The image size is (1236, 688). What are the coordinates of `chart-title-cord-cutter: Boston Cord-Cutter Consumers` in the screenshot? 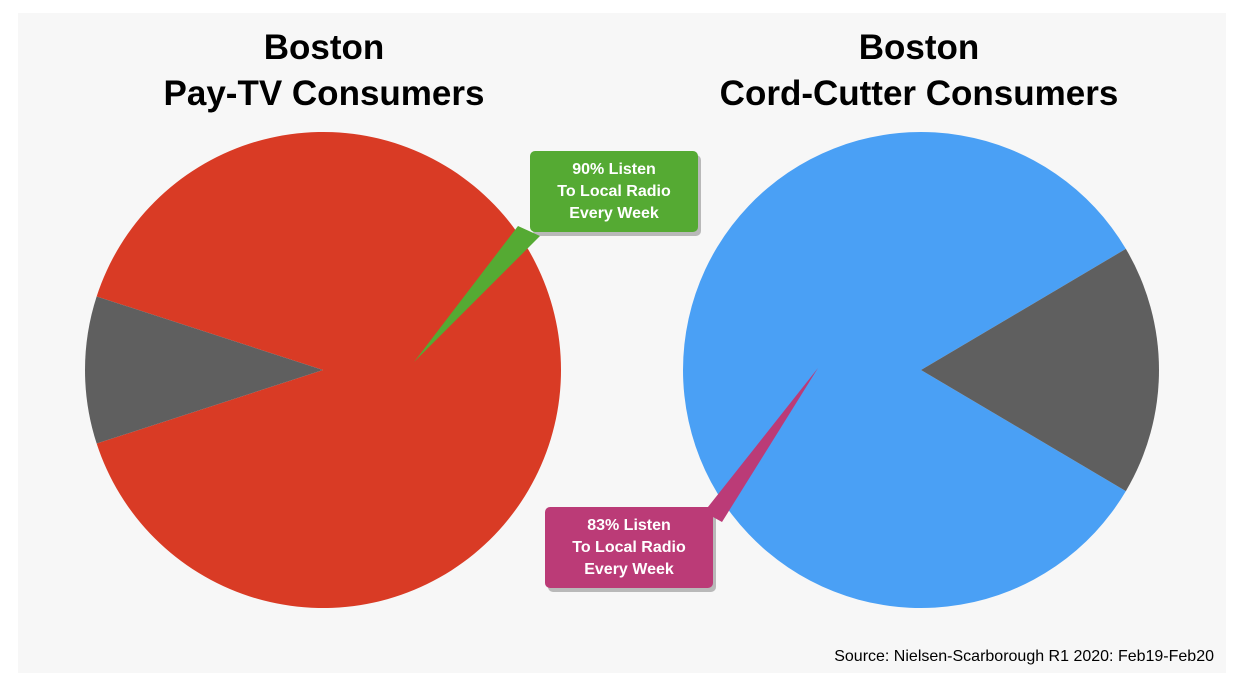 It's located at (919, 71).